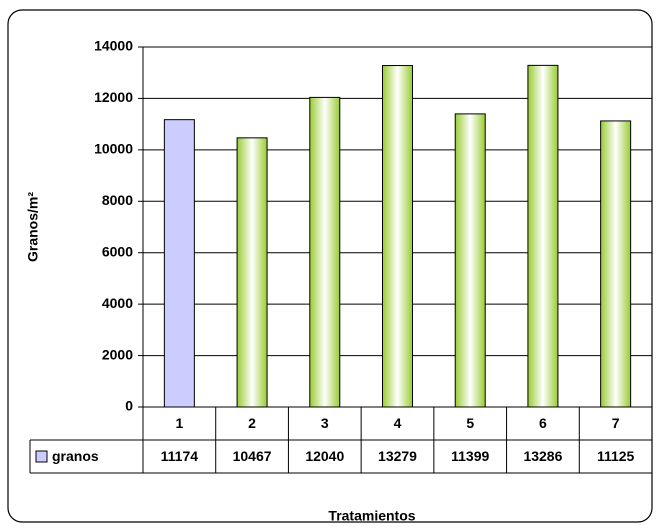  What do you see at coordinates (398, 423) in the screenshot?
I see `x-tick-label: 4` at bounding box center [398, 423].